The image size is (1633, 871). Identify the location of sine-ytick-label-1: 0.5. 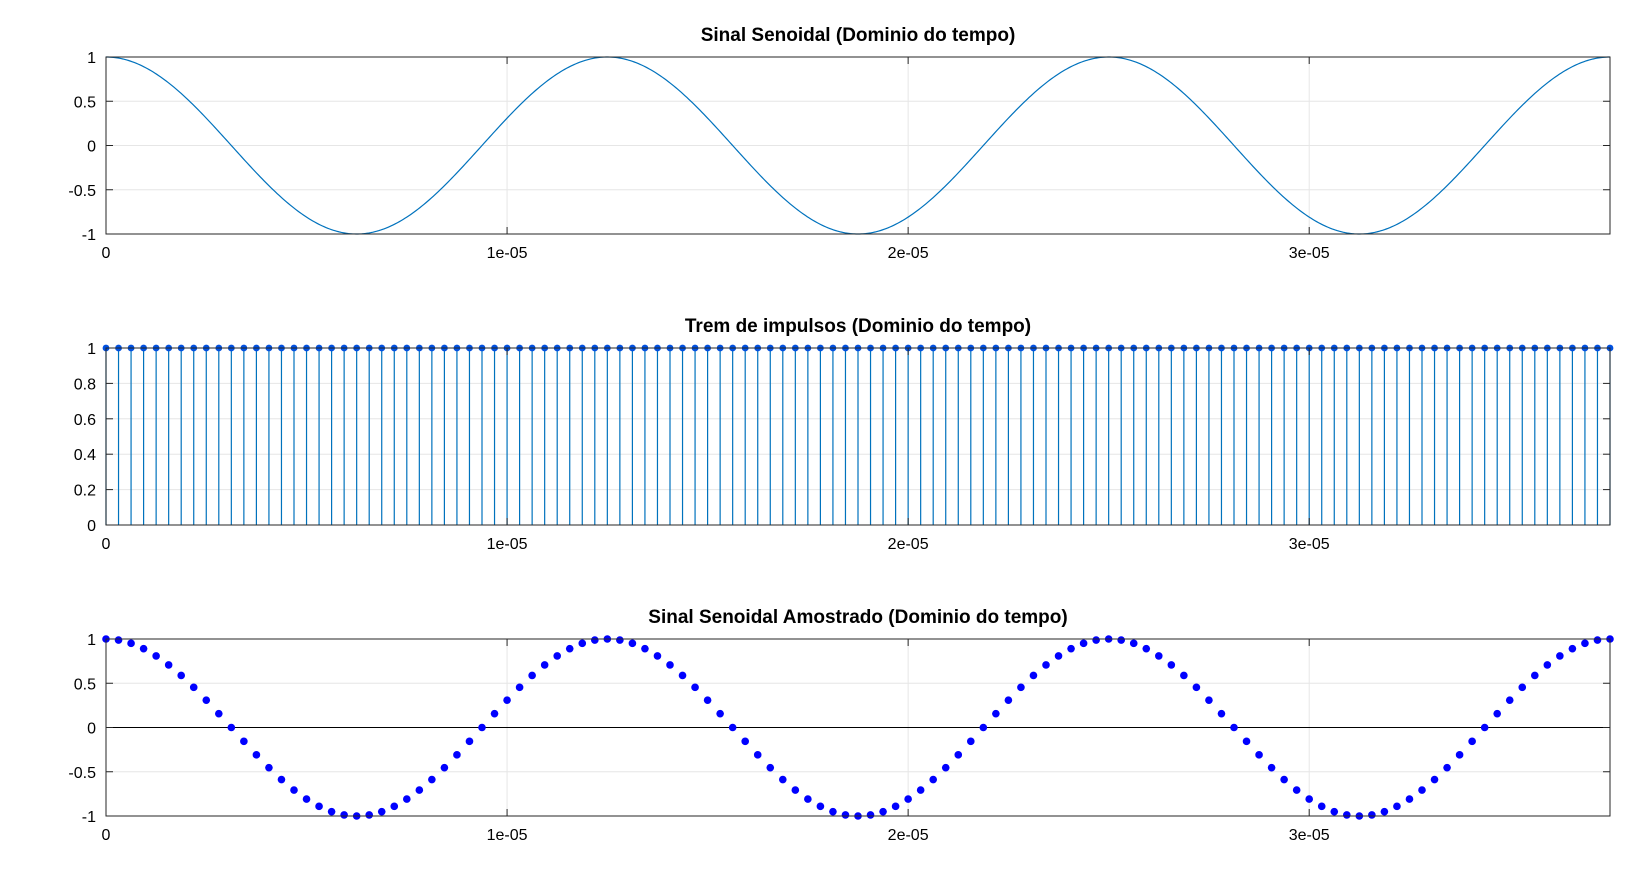
(85, 102).